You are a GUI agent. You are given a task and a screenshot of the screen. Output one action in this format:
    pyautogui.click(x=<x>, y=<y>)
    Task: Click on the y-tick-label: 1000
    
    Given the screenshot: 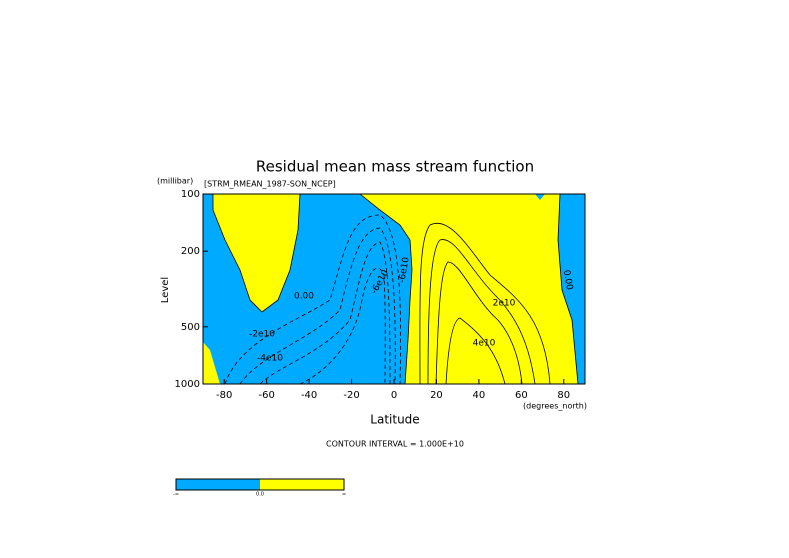 What is the action you would take?
    pyautogui.click(x=187, y=384)
    